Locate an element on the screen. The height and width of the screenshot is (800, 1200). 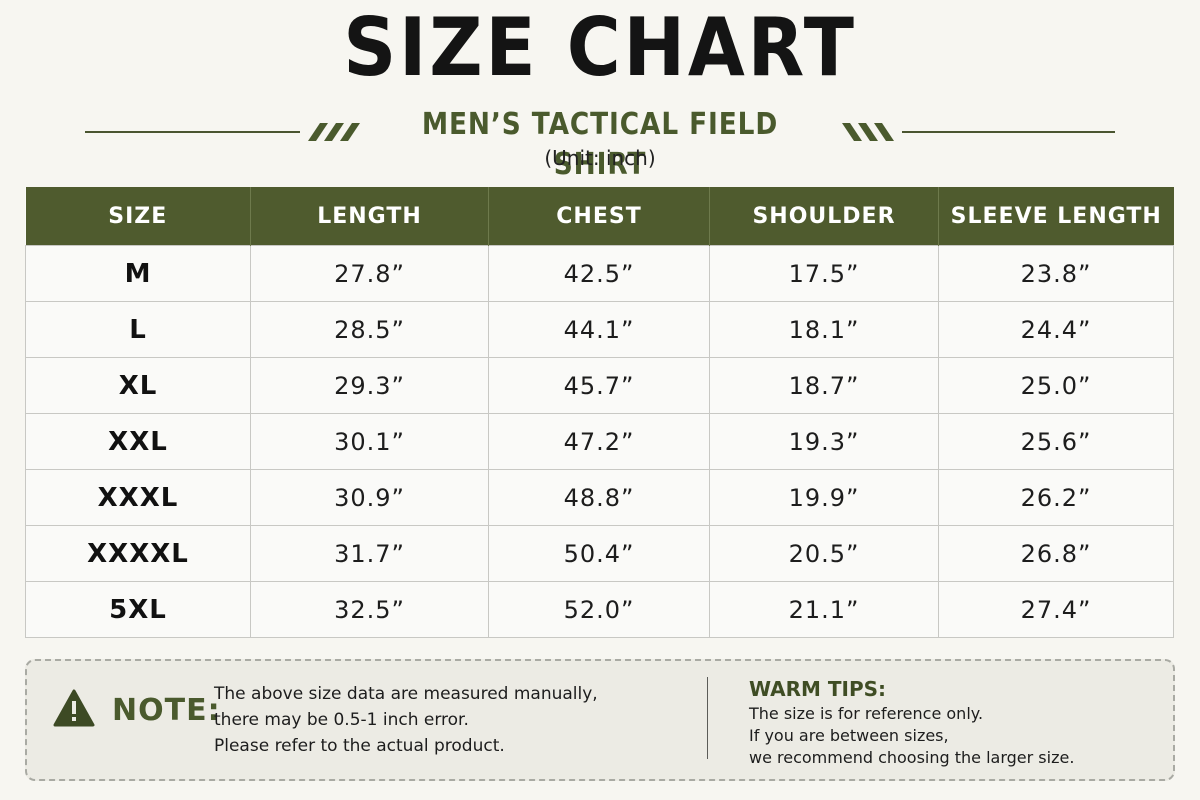
chest-cell: 50.4” is located at coordinates (599, 553).